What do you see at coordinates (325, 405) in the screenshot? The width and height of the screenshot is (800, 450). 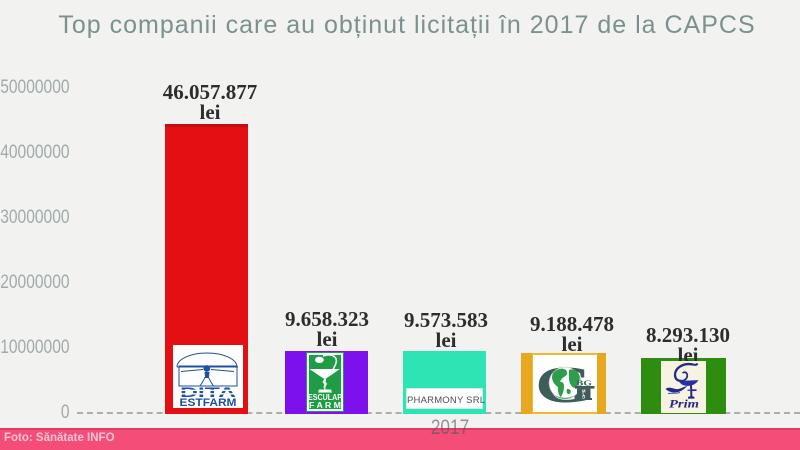 I see `svg-text: F A R M` at bounding box center [325, 405].